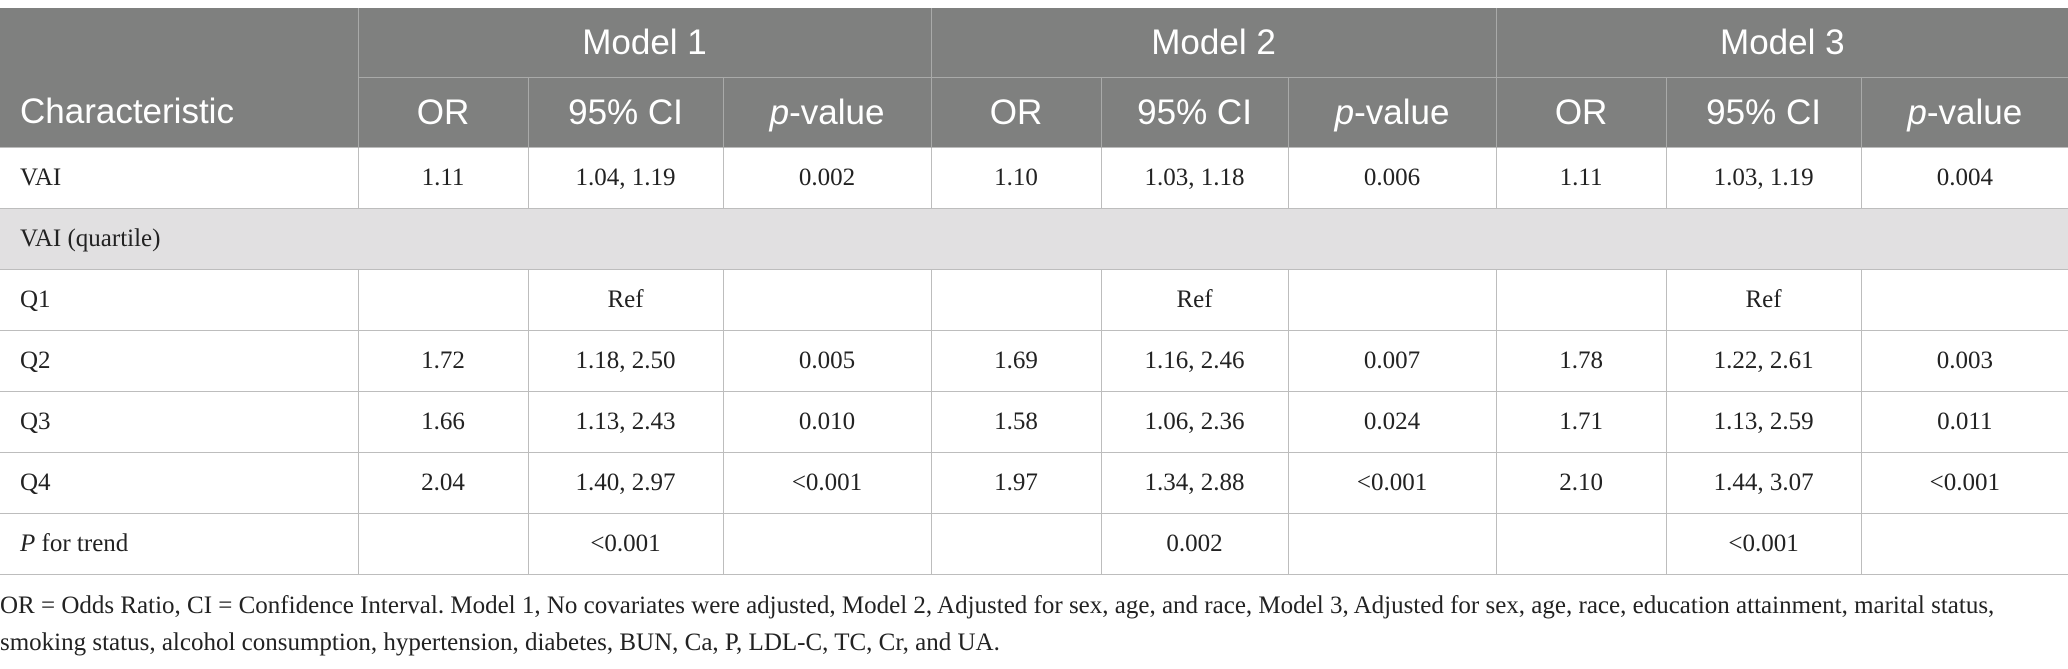 The height and width of the screenshot is (669, 2068). What do you see at coordinates (1763, 483) in the screenshot?
I see `cell-ci: 1.44, 3.07` at bounding box center [1763, 483].